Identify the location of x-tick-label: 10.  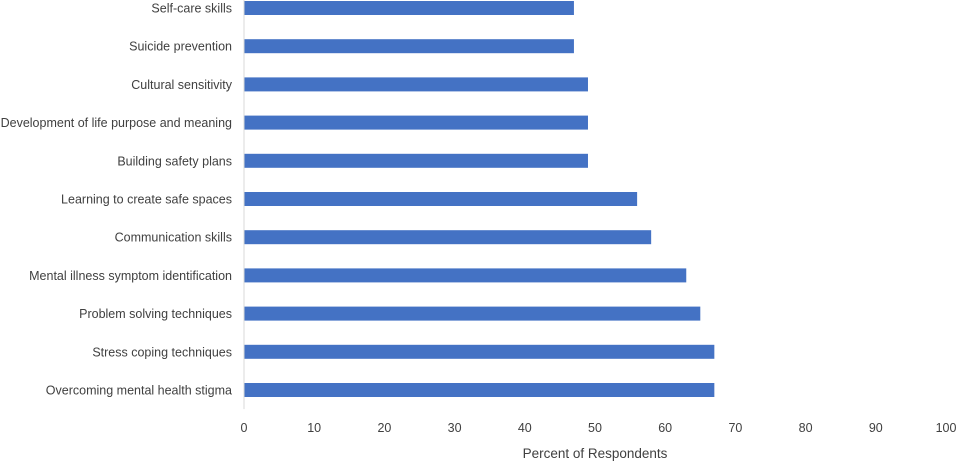
(314, 428).